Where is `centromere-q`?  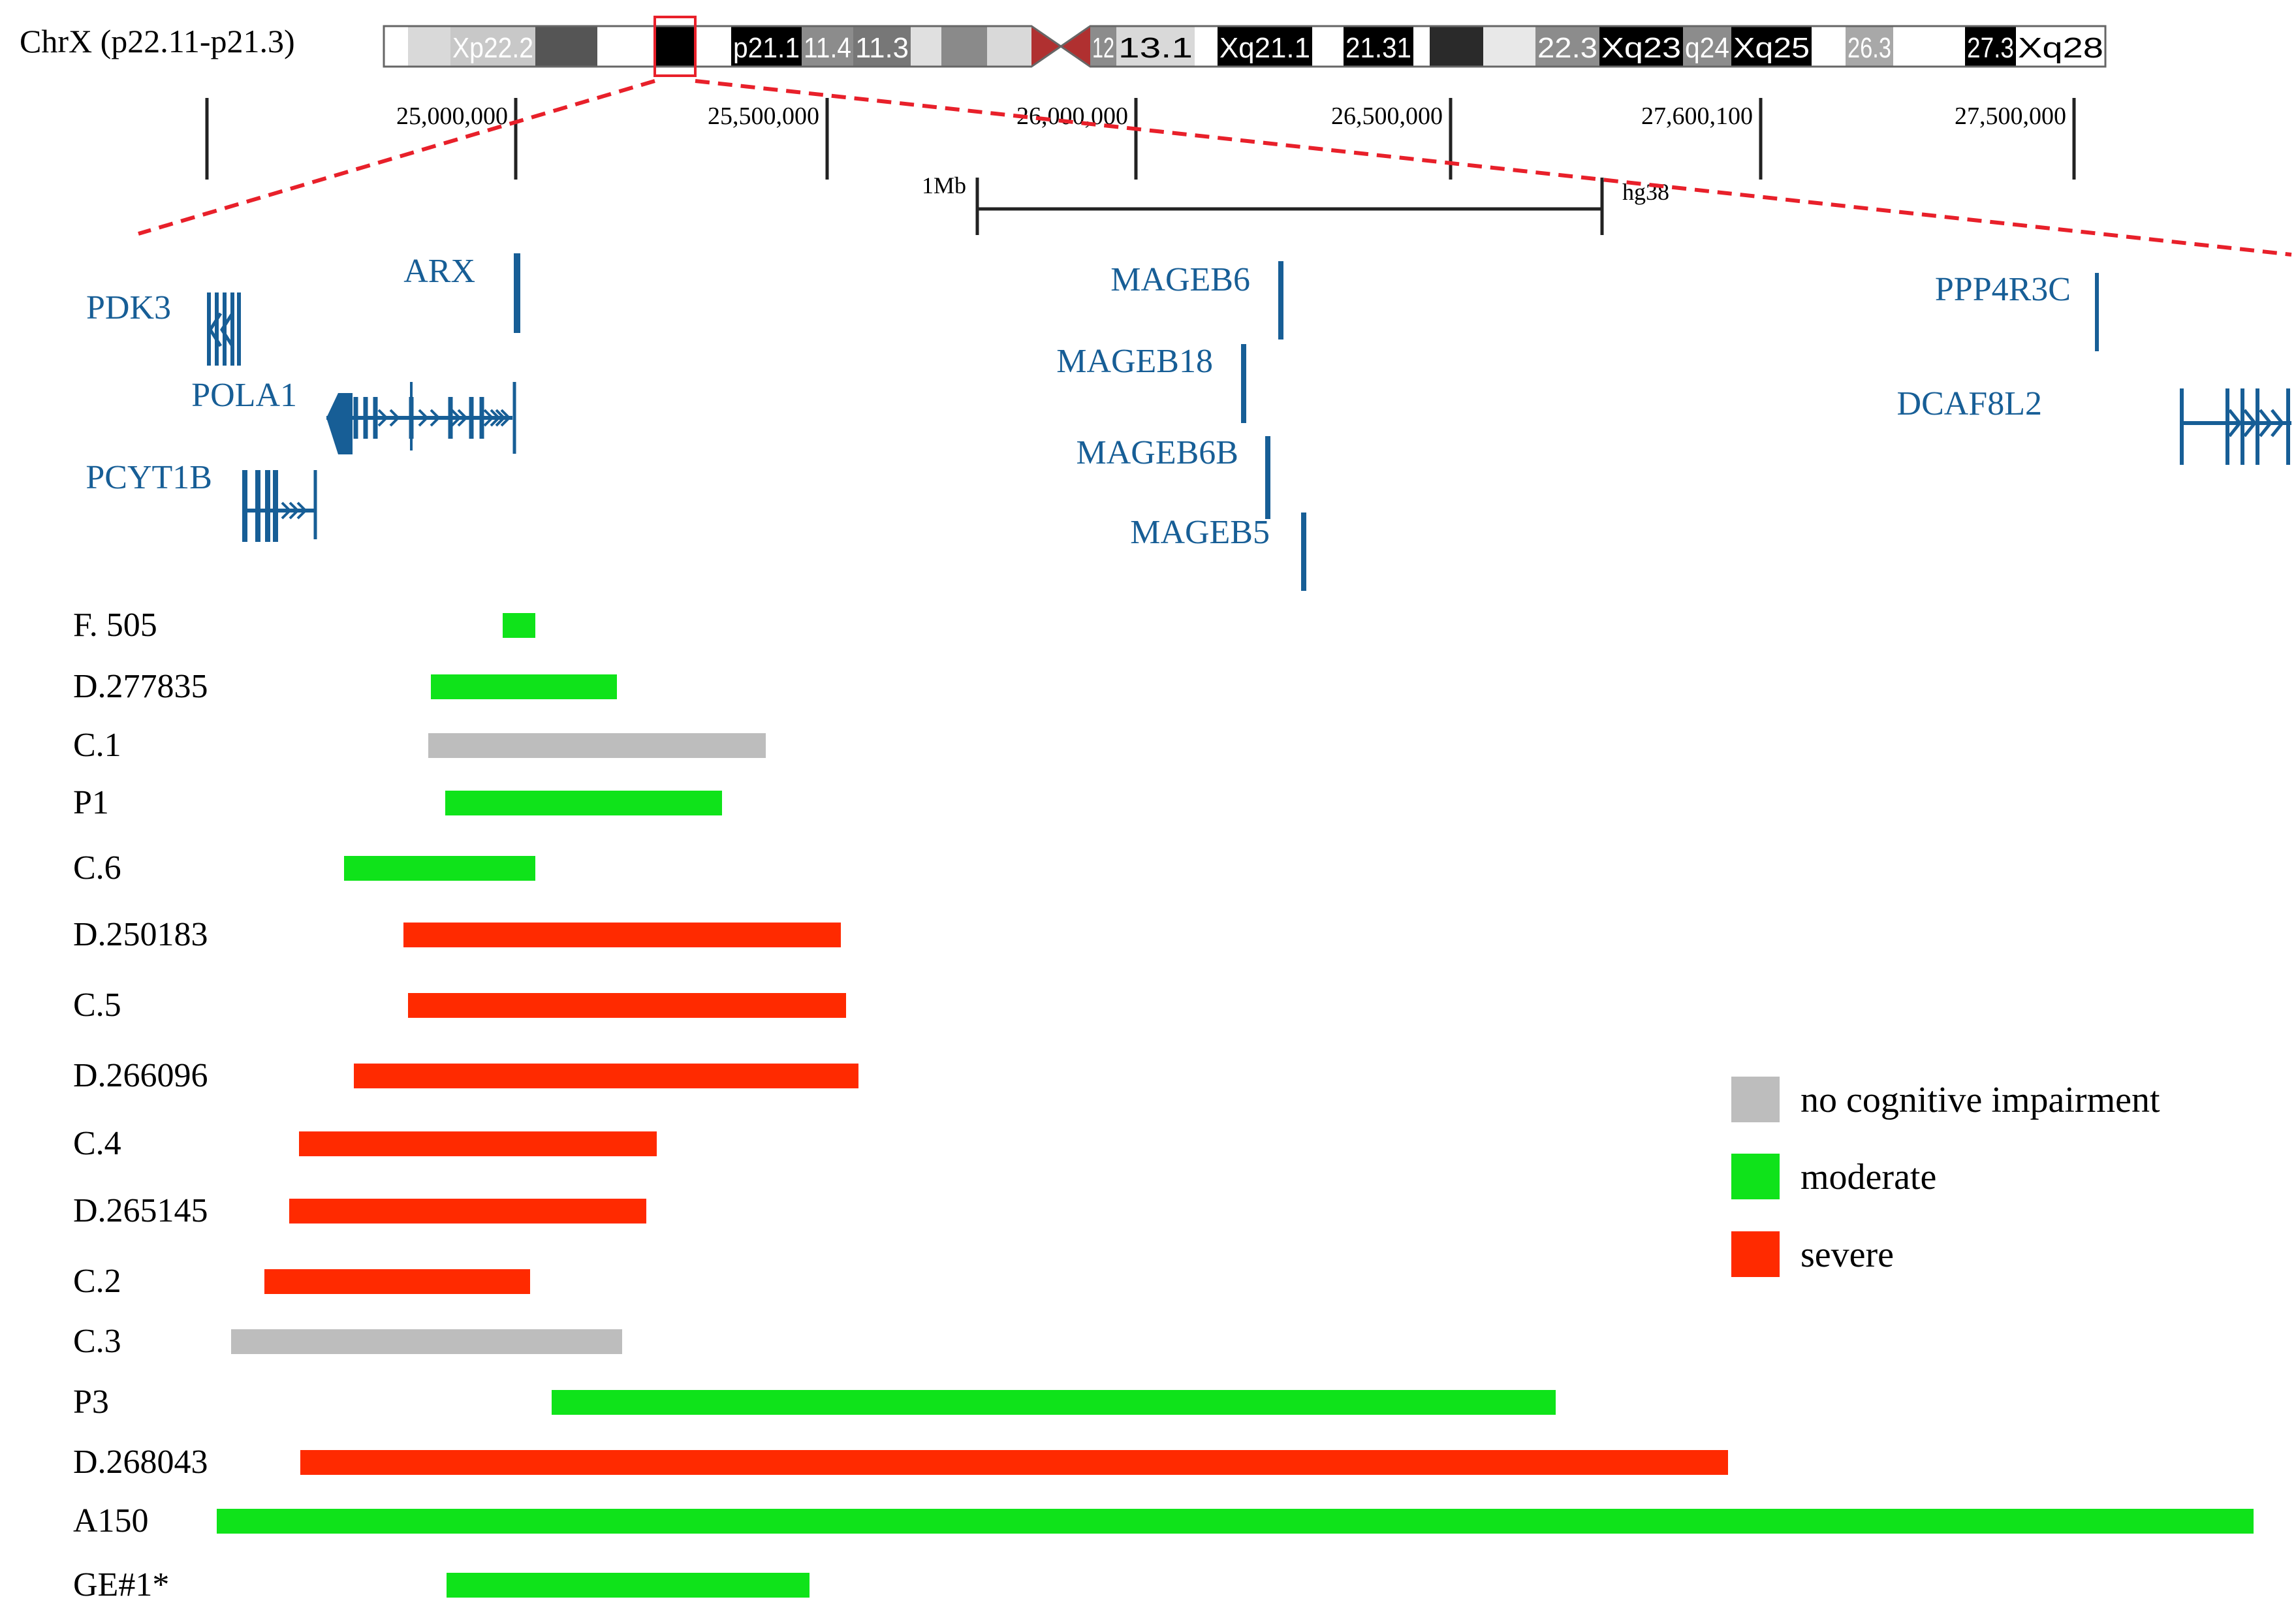 centromere-q is located at coordinates (1075, 47).